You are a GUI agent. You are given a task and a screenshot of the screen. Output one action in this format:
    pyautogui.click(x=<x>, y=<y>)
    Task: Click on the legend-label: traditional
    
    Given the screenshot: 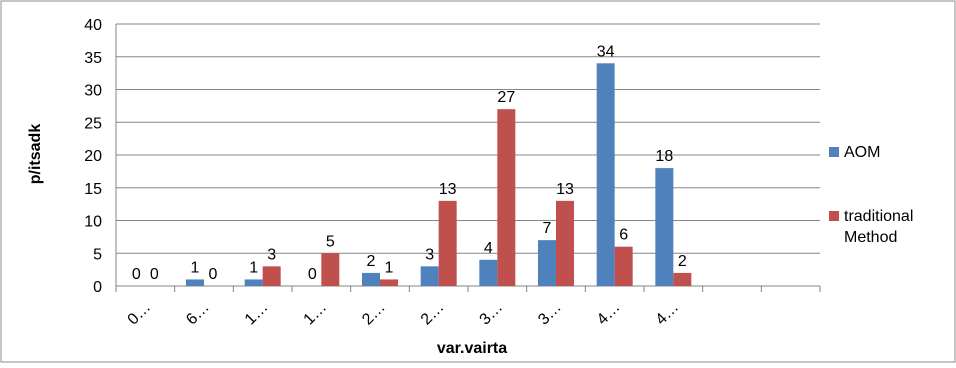 What is the action you would take?
    pyautogui.click(x=878, y=216)
    